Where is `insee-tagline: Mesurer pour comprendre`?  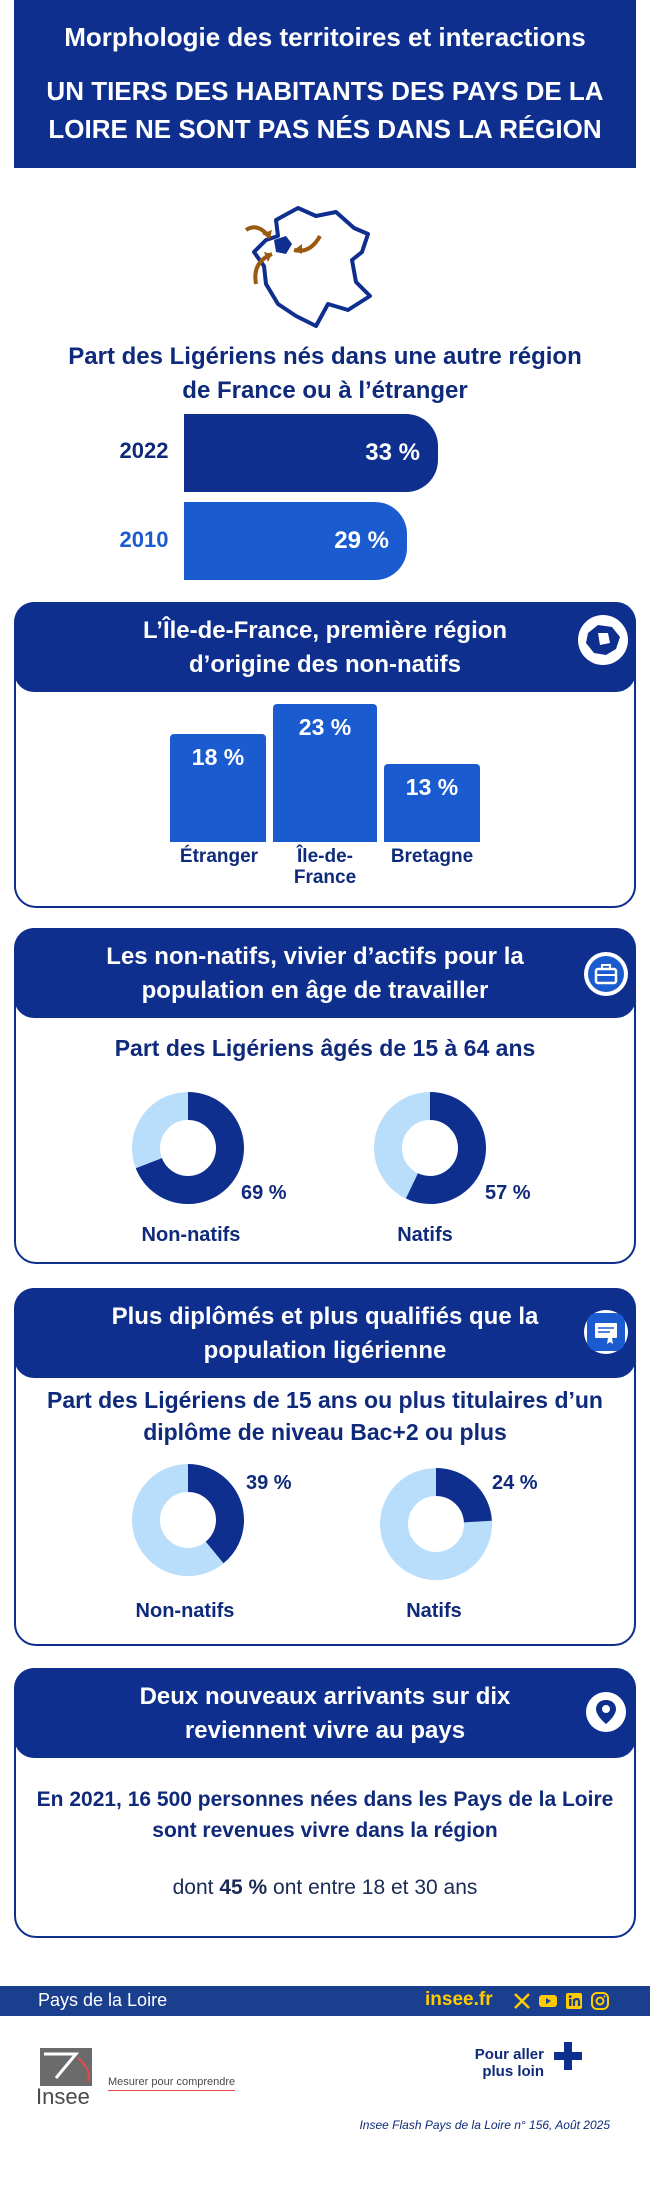 insee-tagline: Mesurer pour comprendre is located at coordinates (172, 2083).